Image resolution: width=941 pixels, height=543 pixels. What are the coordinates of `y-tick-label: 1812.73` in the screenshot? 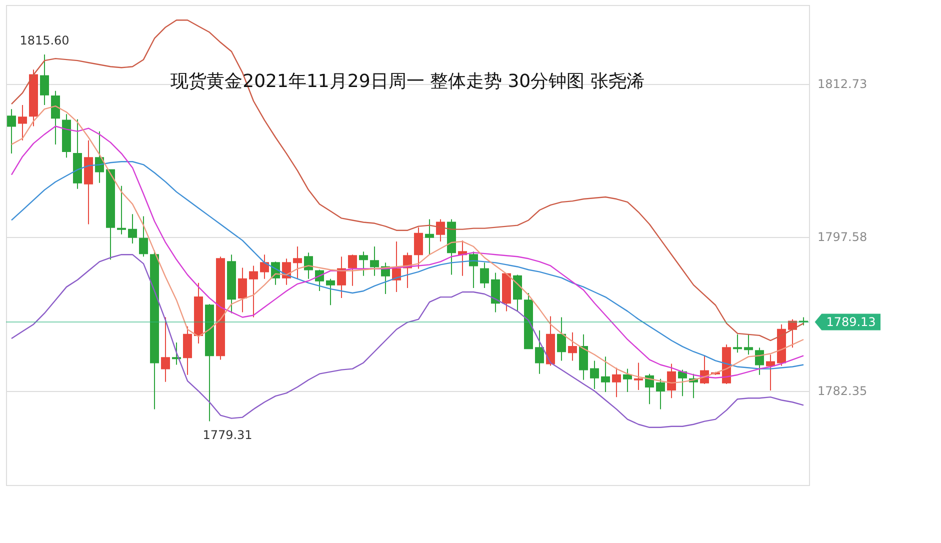 It's located at (843, 84).